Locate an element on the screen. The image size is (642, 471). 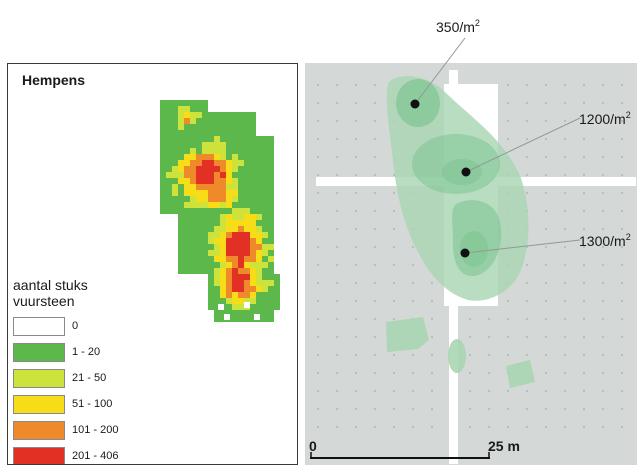
legend-item: 51 - 100 is located at coordinates (93, 404).